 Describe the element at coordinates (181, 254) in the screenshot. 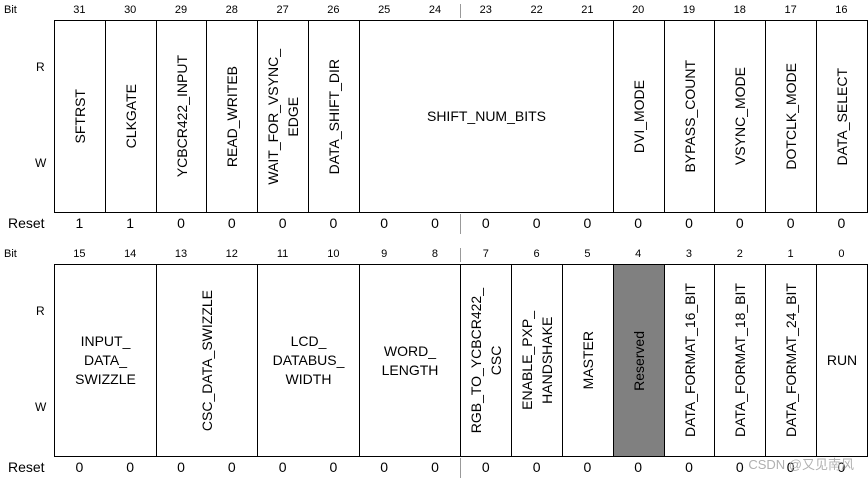

I see `bit-number: 13` at that location.